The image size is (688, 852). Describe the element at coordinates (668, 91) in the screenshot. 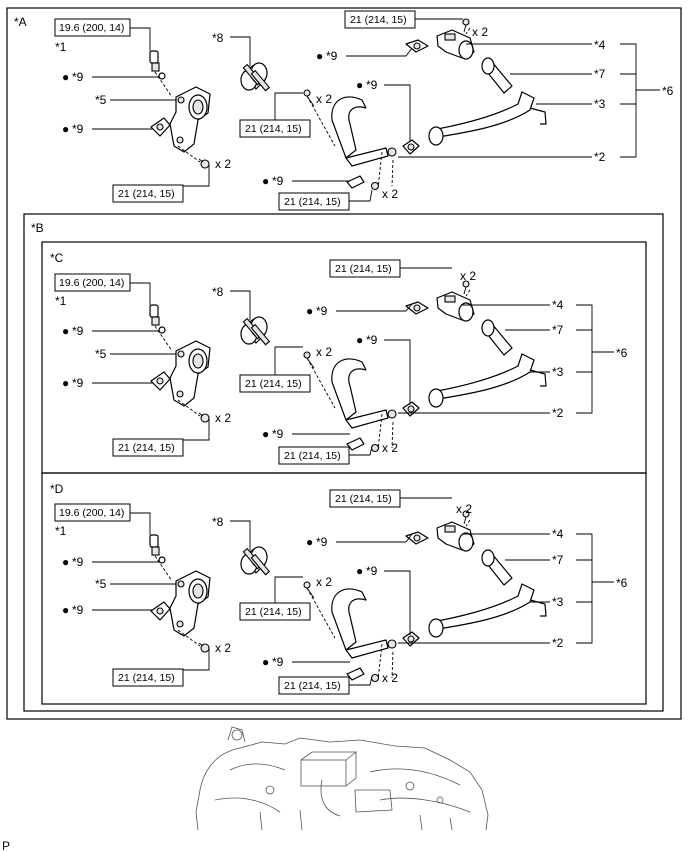

I see `label-6: *6` at that location.